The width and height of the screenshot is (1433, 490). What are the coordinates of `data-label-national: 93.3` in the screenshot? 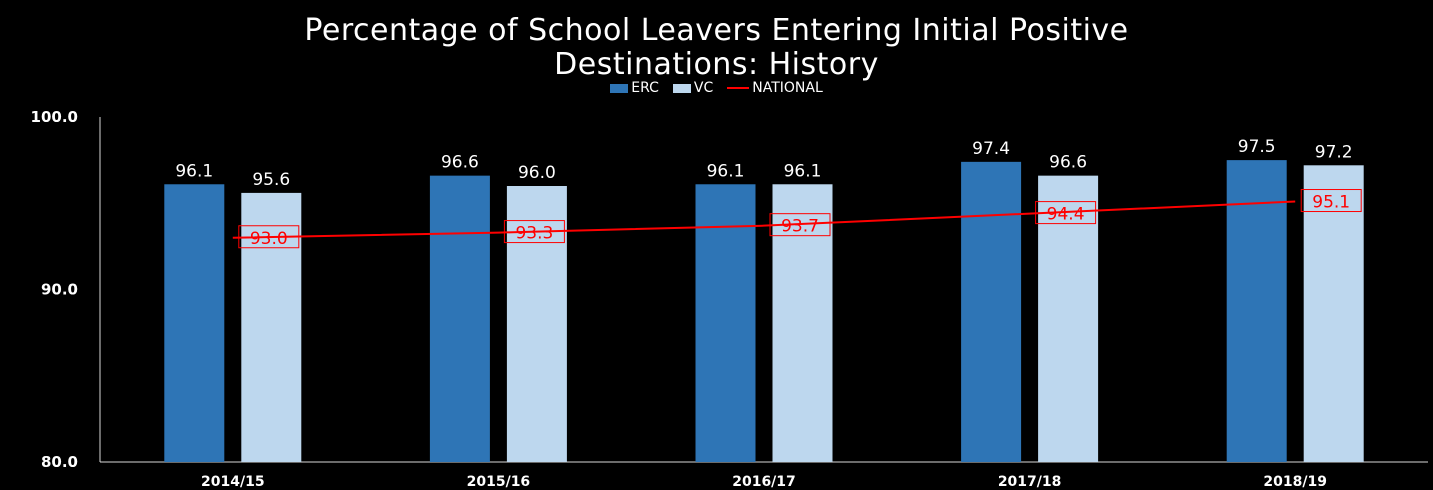 It's located at (534, 234).